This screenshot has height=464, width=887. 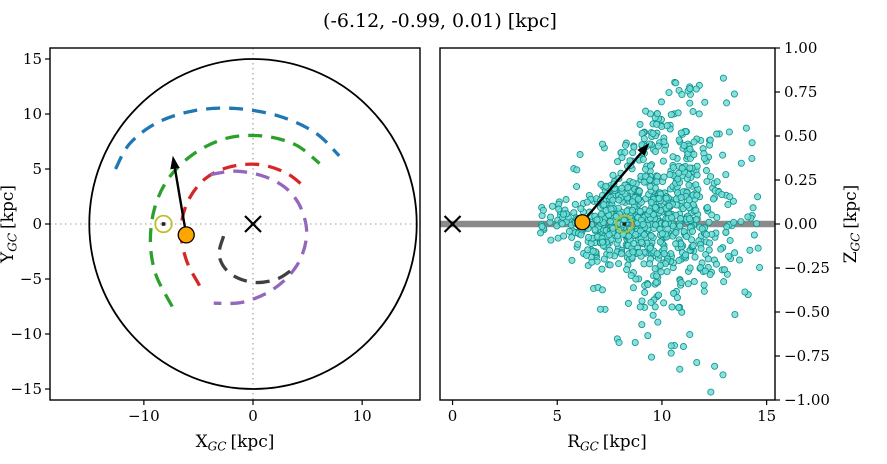 What do you see at coordinates (26, 389) in the screenshot?
I see `svg-text: −15` at bounding box center [26, 389].